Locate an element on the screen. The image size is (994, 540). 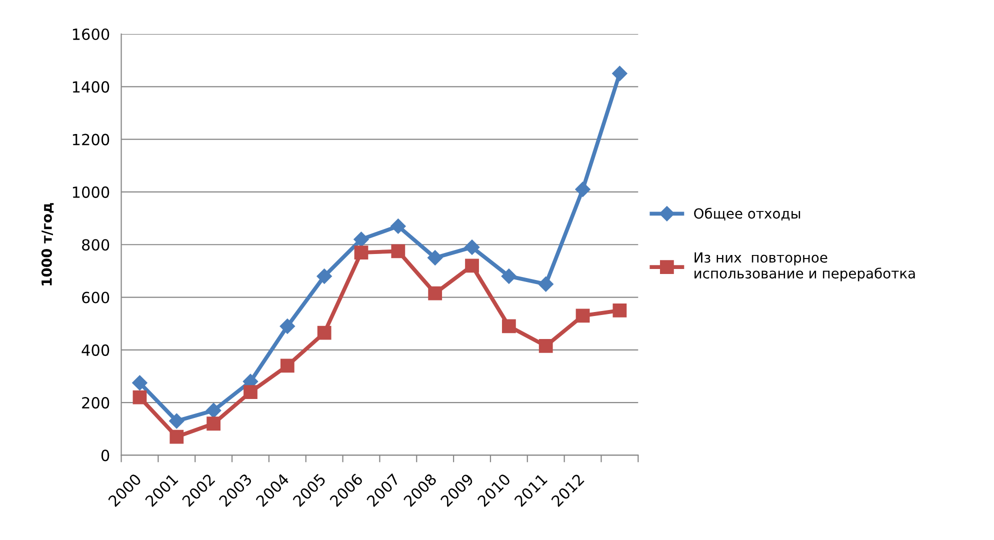
legend-label: Общее отходы is located at coordinates (747, 214).